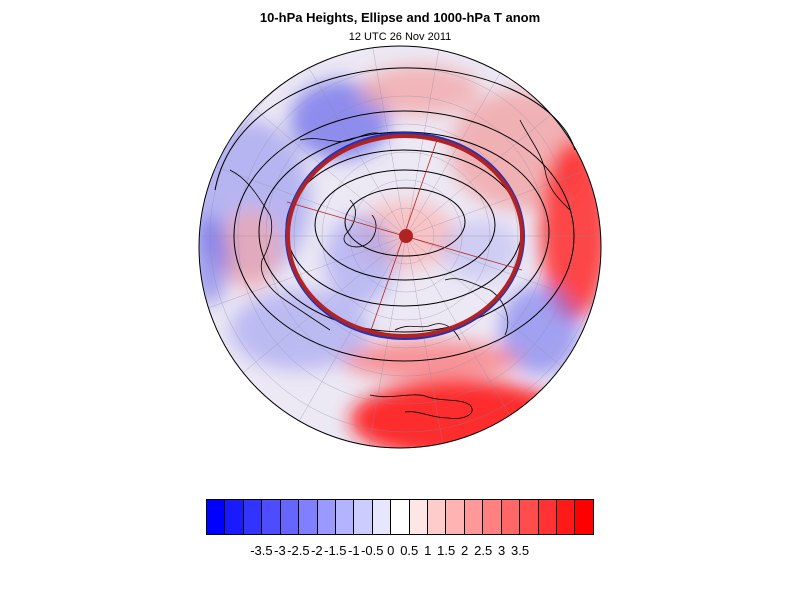 This screenshot has height=600, width=800. I want to click on colorbar-label: 2.5, so click(483, 550).